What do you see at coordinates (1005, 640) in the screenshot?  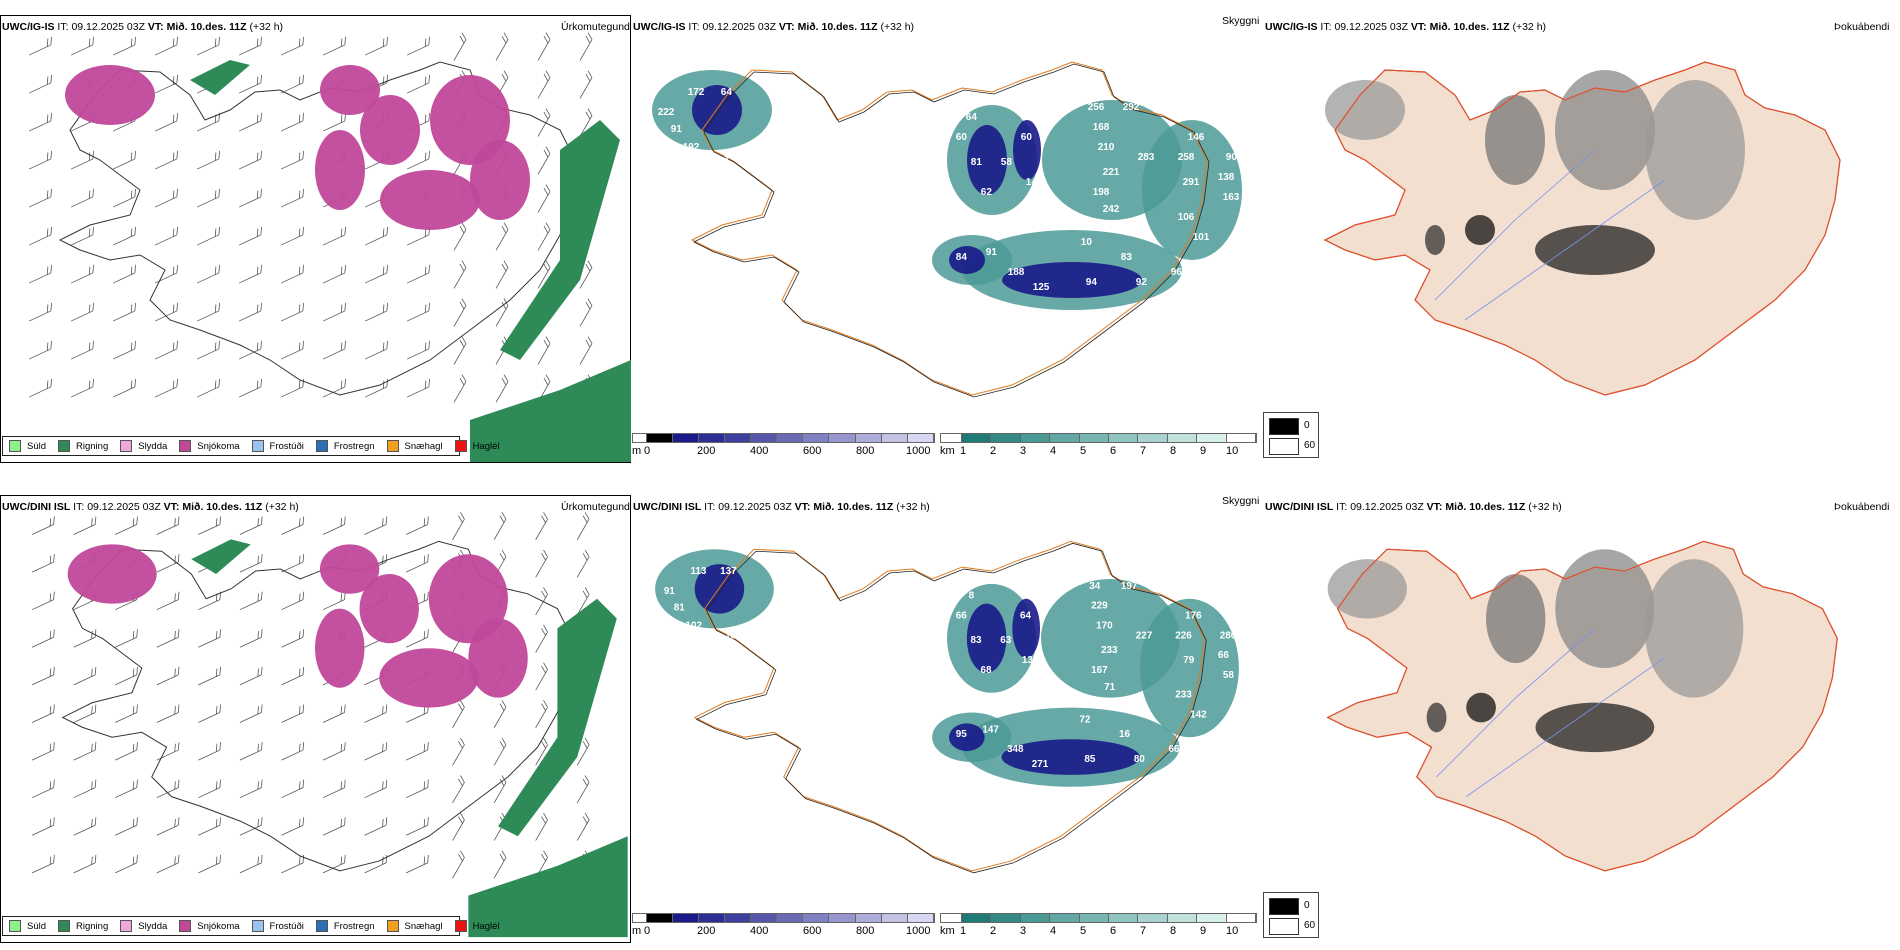 I see `ceiling-label: 63` at bounding box center [1005, 640].